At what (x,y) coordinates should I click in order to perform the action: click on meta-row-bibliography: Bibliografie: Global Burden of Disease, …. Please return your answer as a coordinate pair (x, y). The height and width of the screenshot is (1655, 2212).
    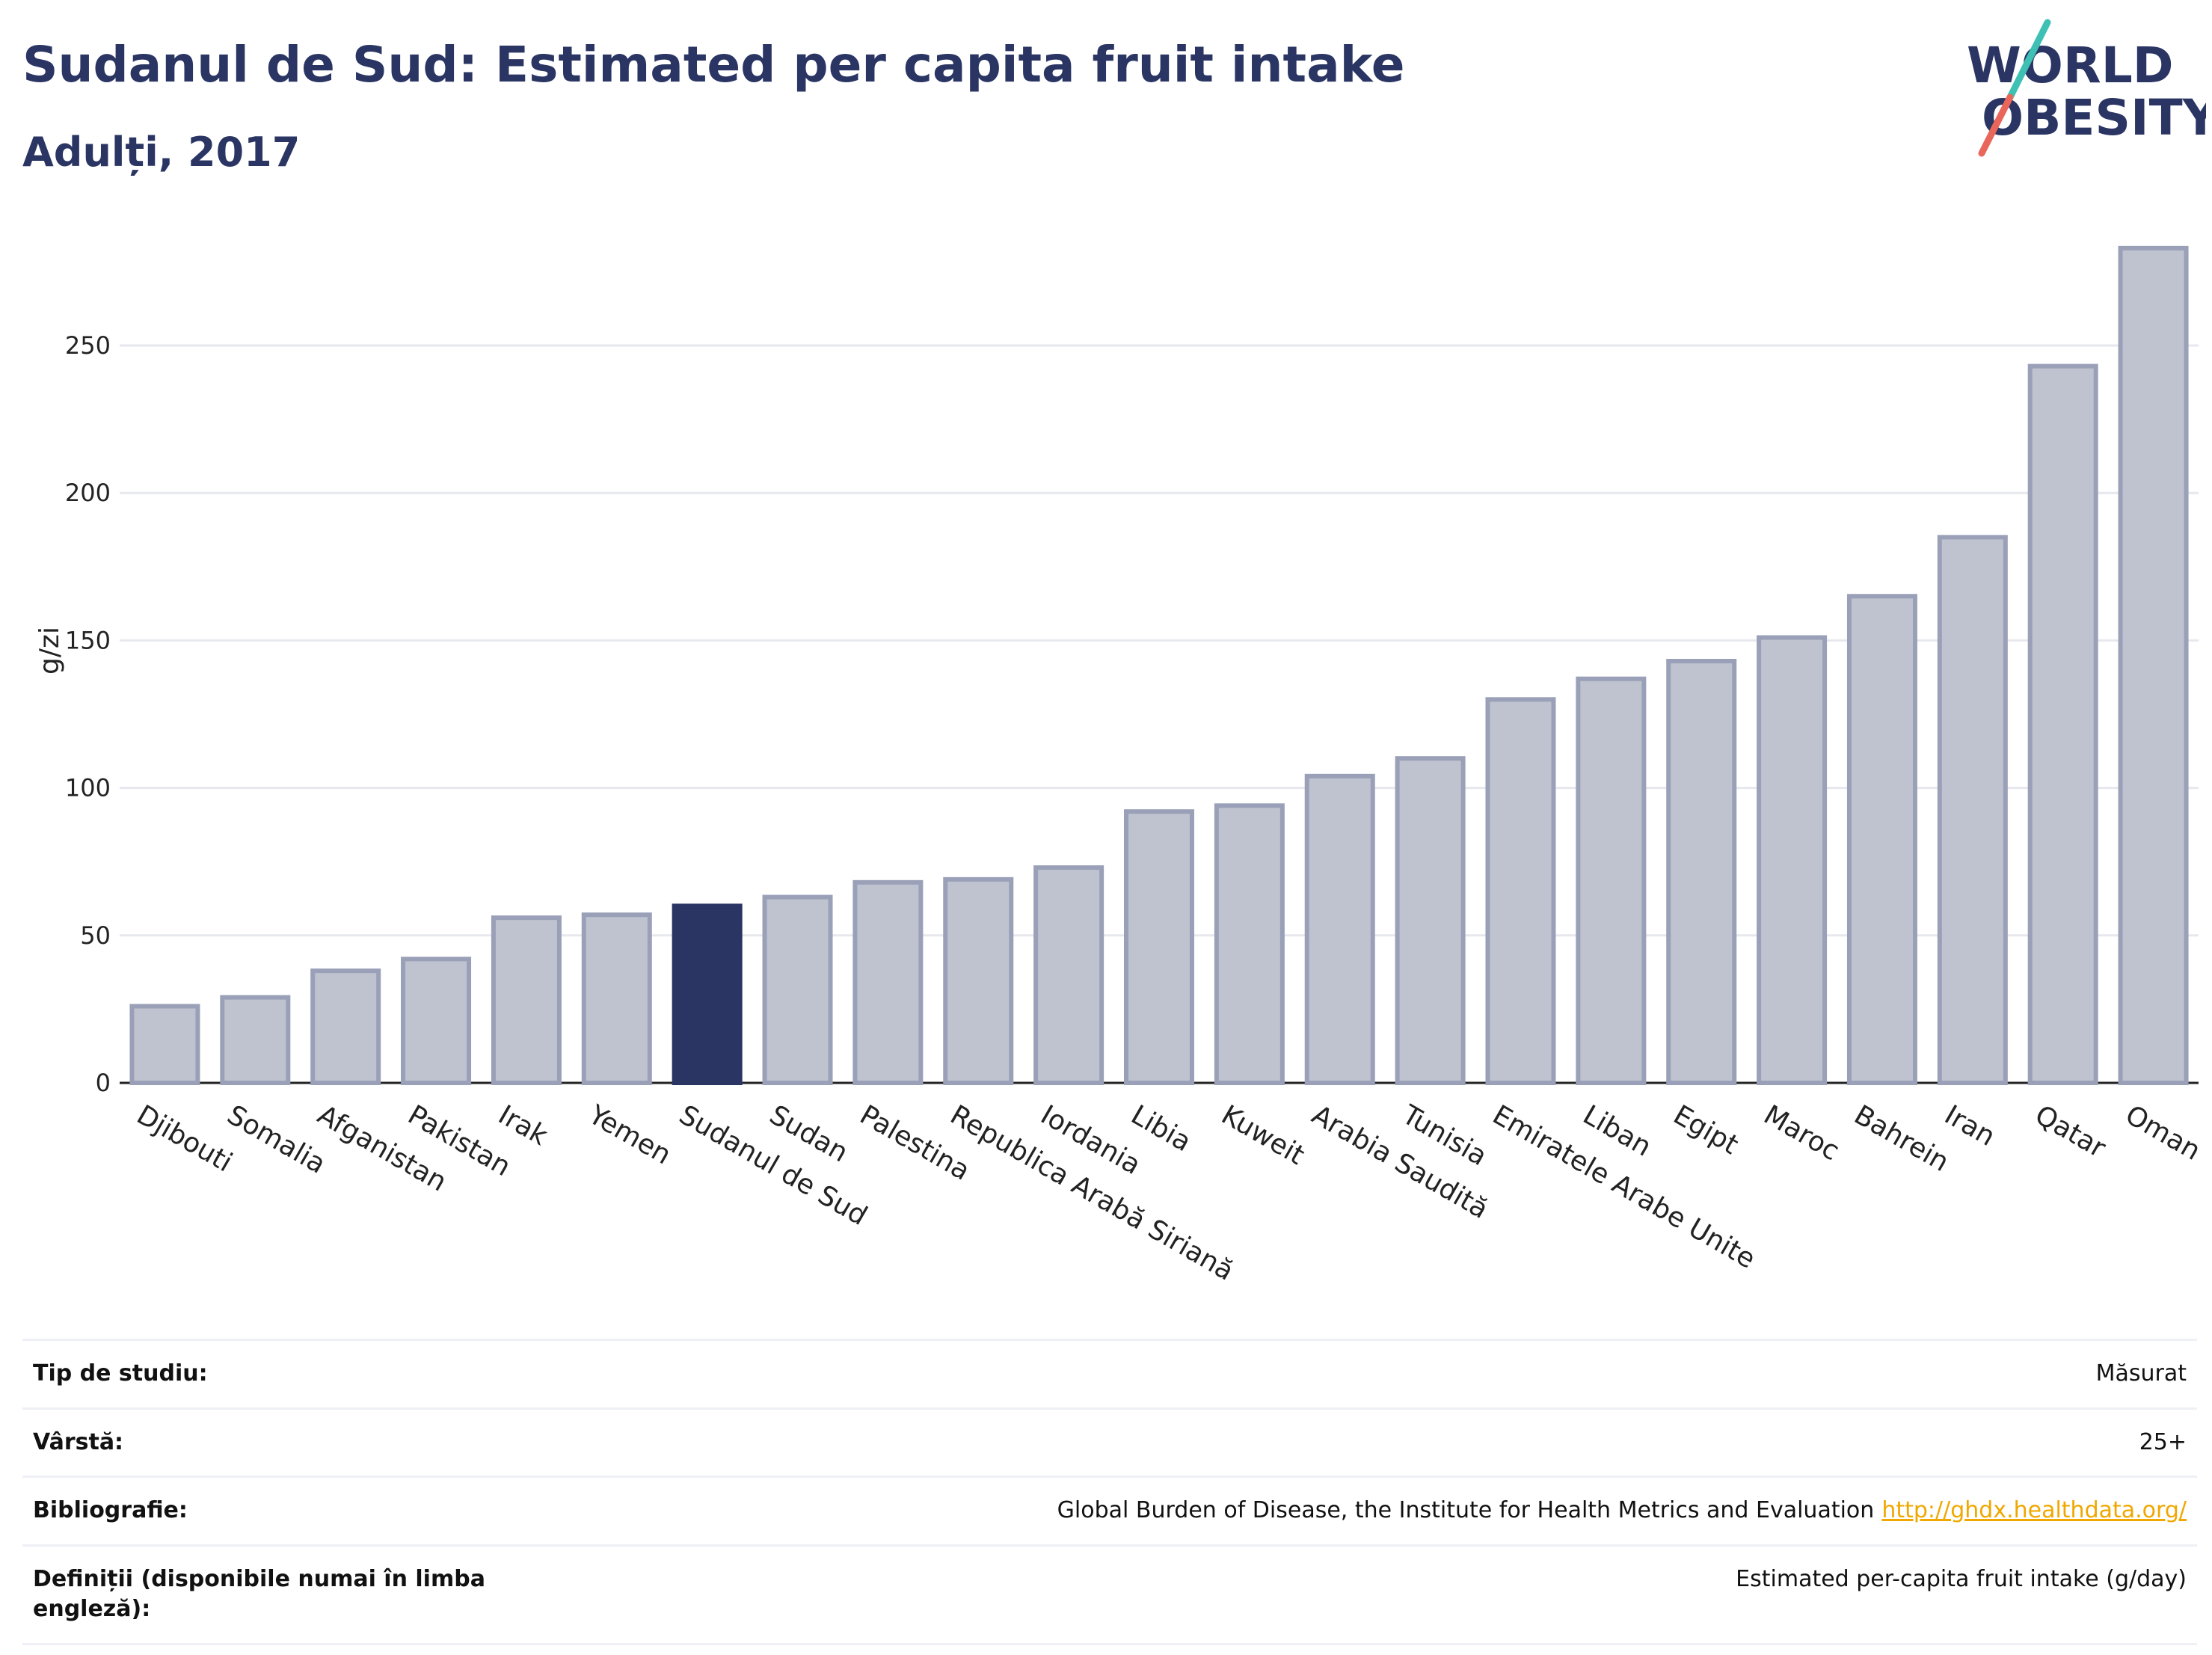
    Looking at the image, I should click on (1109, 1510).